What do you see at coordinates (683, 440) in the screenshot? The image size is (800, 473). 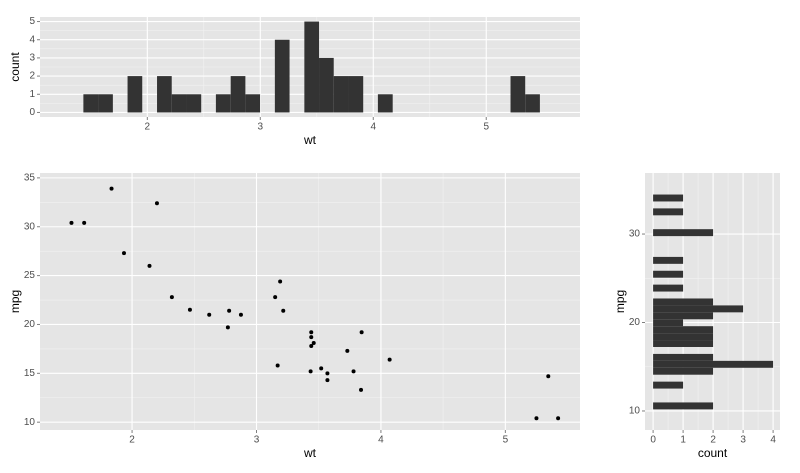 I see `x-tick-label: 1` at bounding box center [683, 440].